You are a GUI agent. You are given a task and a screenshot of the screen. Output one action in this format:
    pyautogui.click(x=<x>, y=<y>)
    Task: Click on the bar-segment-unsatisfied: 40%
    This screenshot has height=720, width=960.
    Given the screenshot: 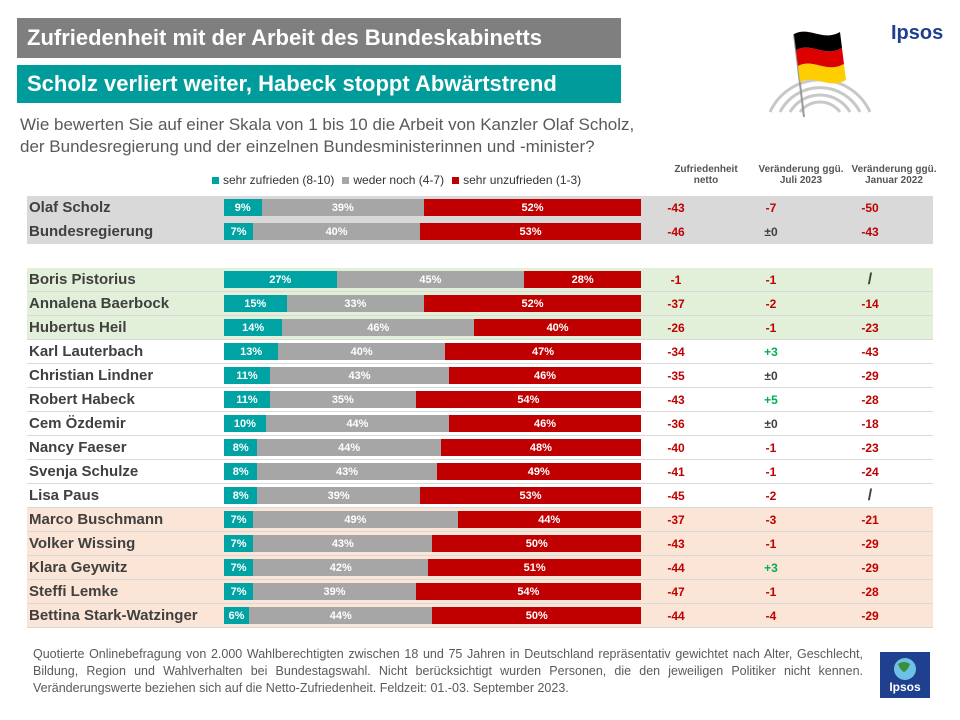 What is the action you would take?
    pyautogui.click(x=557, y=327)
    